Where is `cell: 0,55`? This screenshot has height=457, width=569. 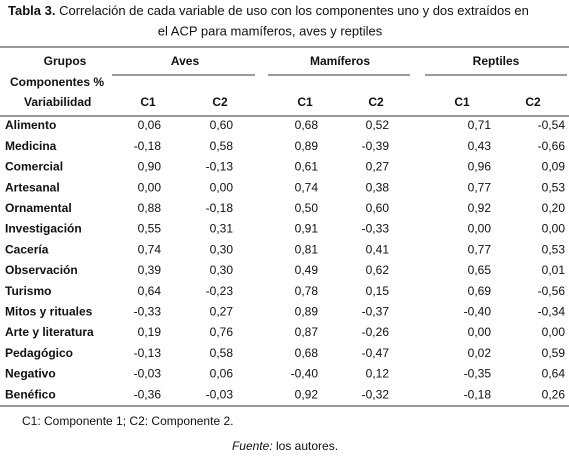
cell: 0,55 is located at coordinates (150, 229).